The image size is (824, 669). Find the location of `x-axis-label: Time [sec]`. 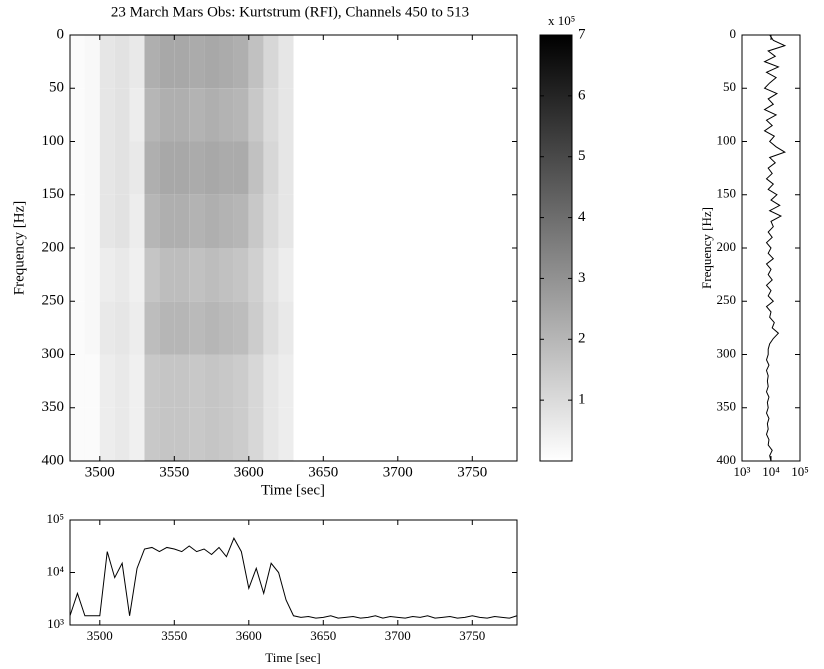

x-axis-label: Time [sec] is located at coordinates (293, 657).